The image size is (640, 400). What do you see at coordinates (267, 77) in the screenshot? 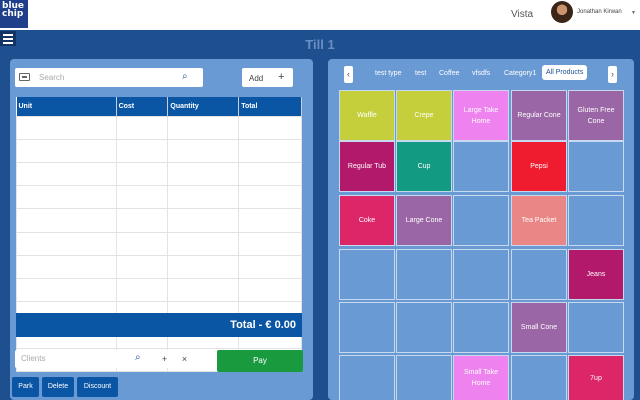
I see `add-button: Add +` at bounding box center [267, 77].